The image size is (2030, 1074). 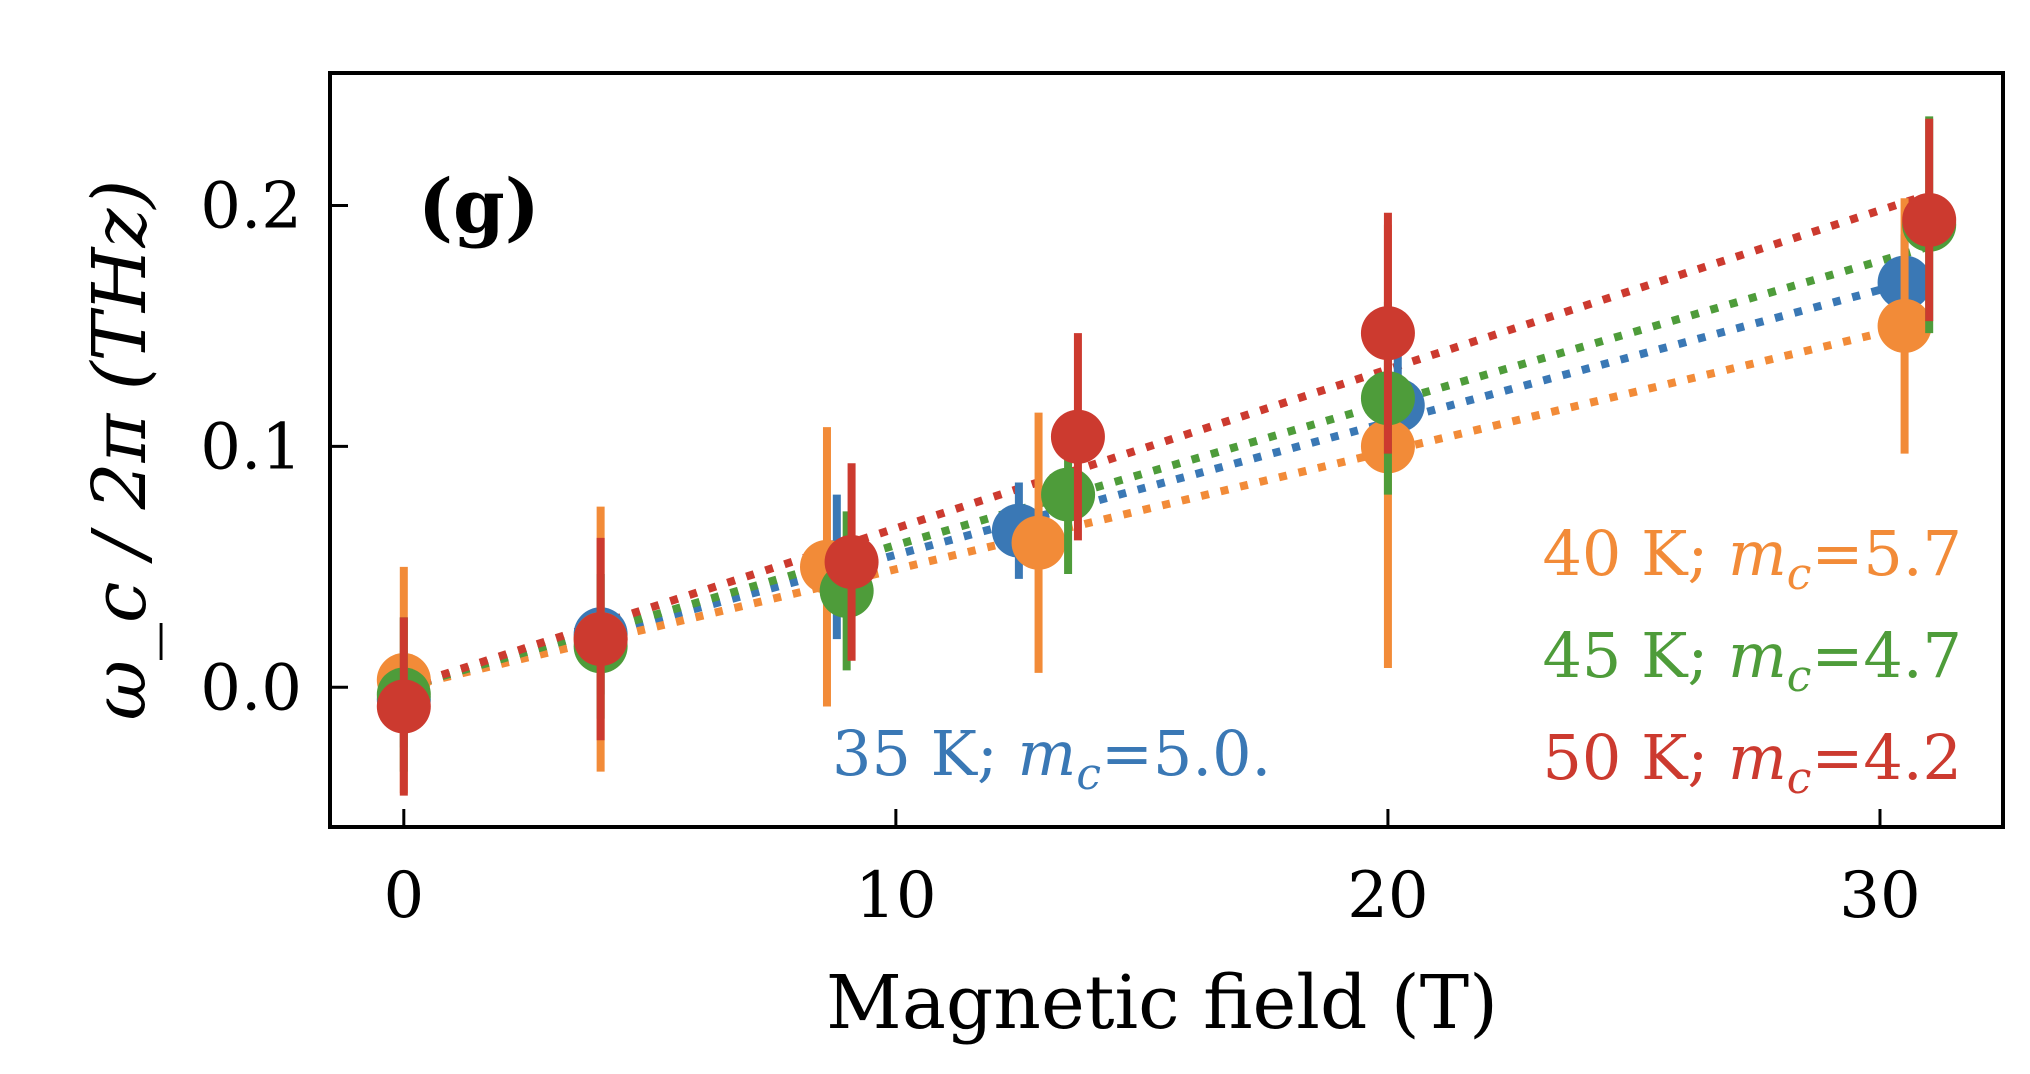 What do you see at coordinates (1635, 757) in the screenshot?
I see `legend-50k-temp: 50 K;` at bounding box center [1635, 757].